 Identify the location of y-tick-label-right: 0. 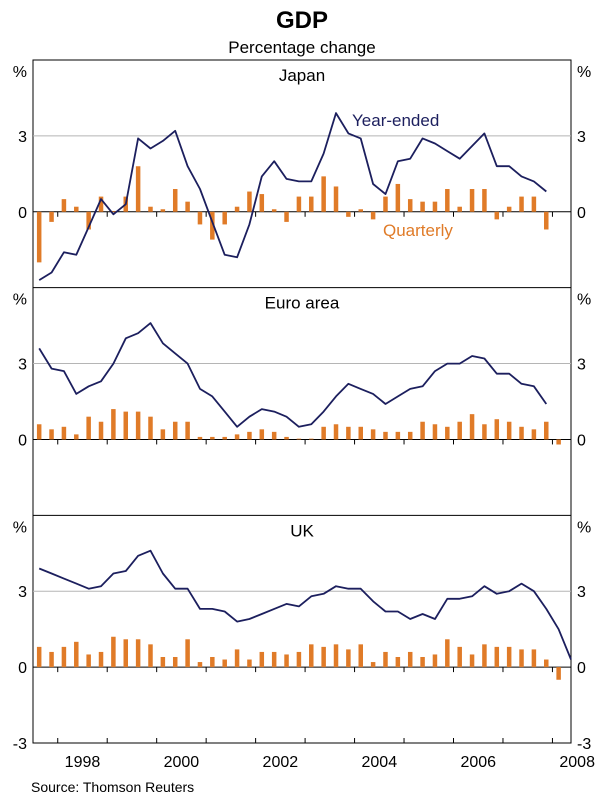
(581, 668).